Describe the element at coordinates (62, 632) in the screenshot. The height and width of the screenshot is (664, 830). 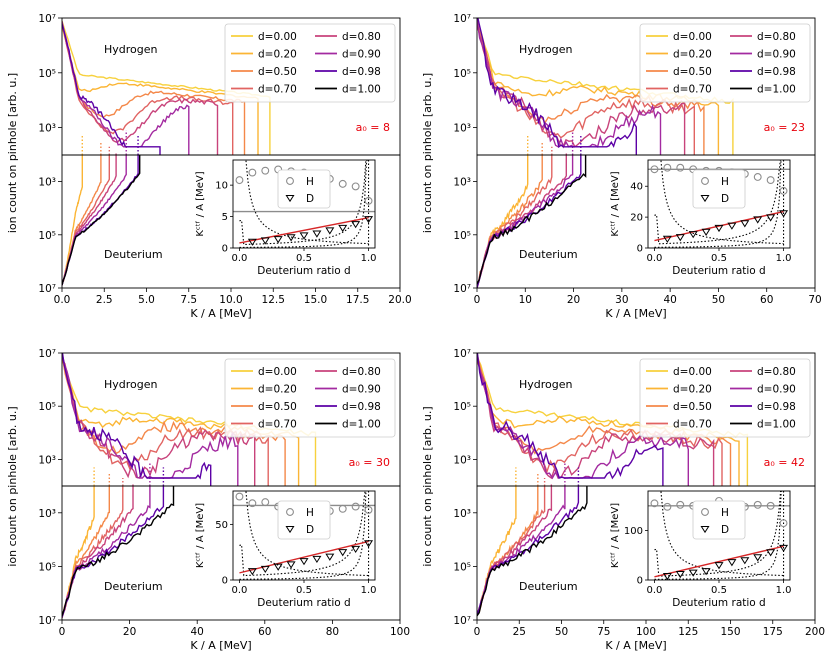
I see `xtick-label: 0` at that location.